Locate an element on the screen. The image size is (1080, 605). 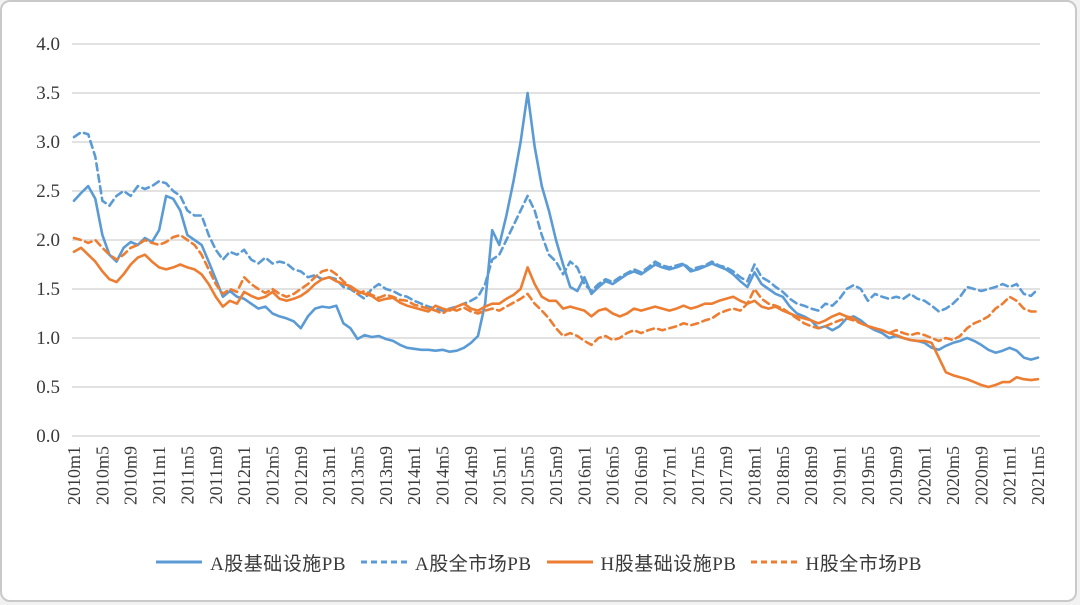
legend-item-a-infra: A股基础设施PB is located at coordinates (250, 562).